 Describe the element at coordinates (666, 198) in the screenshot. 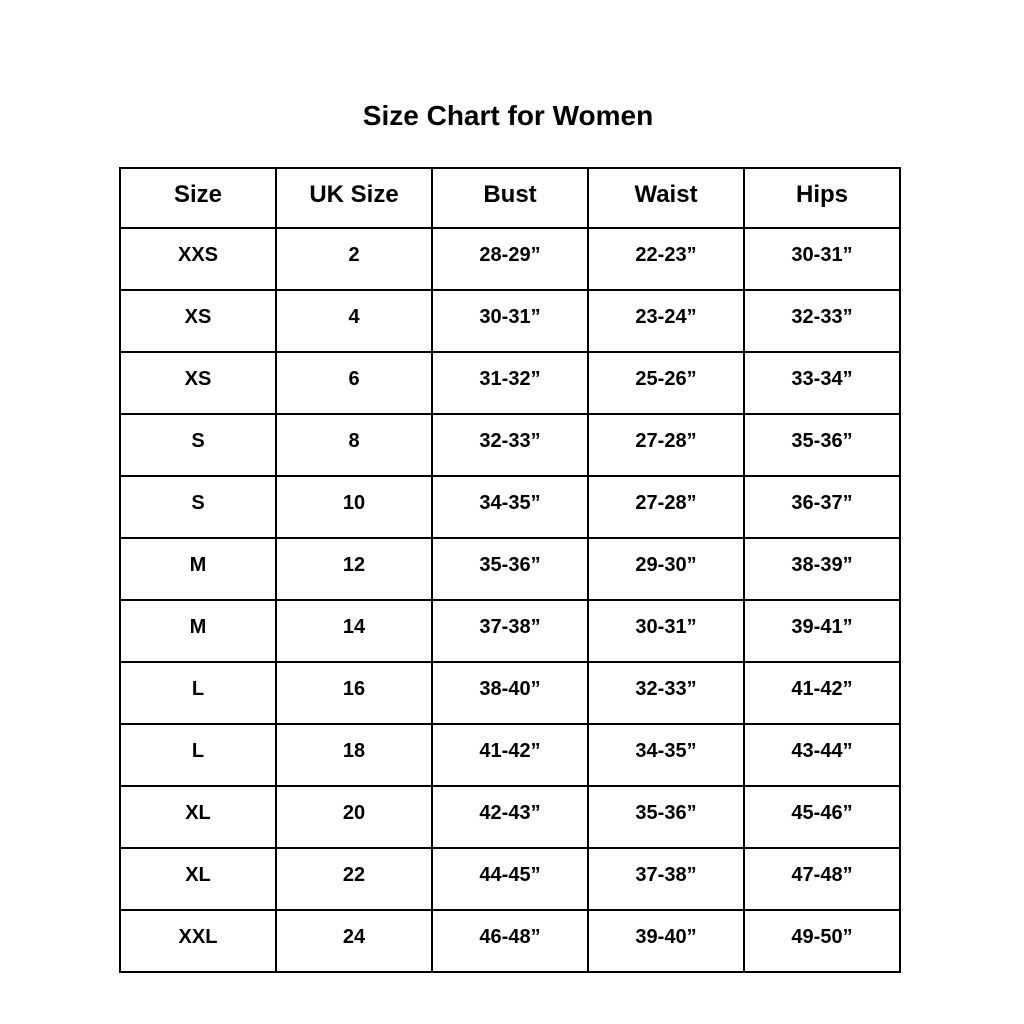

I see `column-header: Waist` at that location.